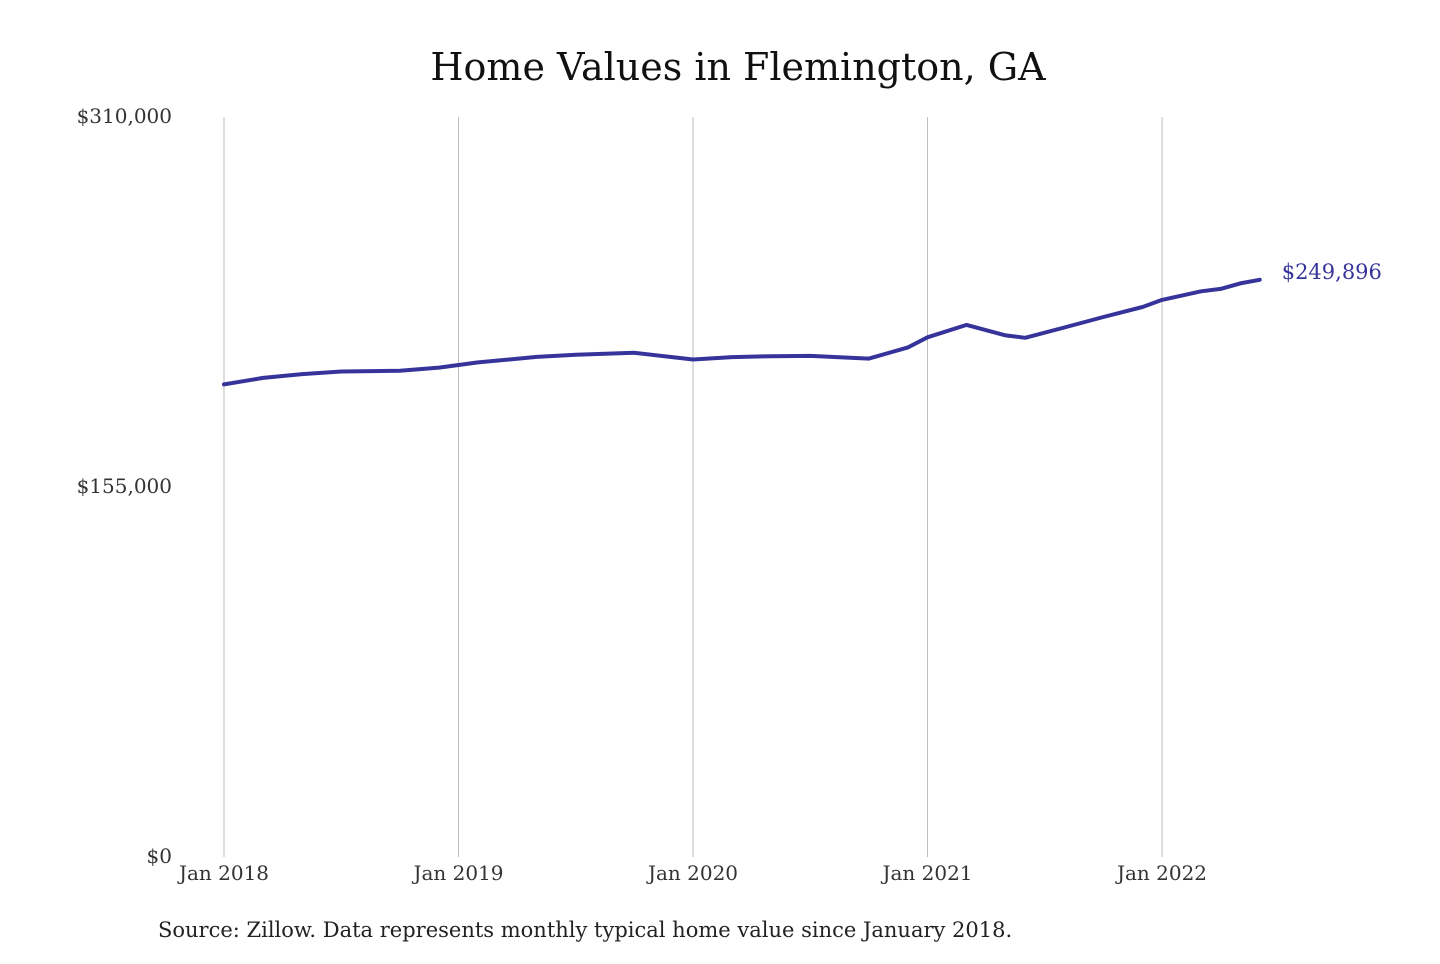 This screenshot has width=1440, height=964. I want to click on y-axis: $310,000 $155,000 $0, so click(124, 486).